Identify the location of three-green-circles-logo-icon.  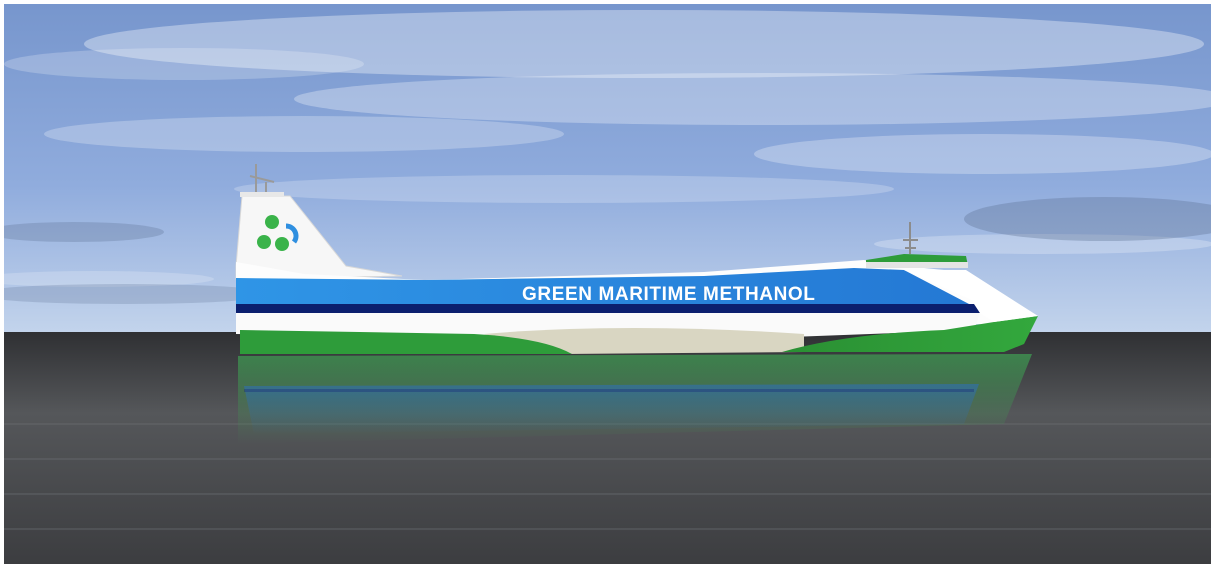
(278, 233).